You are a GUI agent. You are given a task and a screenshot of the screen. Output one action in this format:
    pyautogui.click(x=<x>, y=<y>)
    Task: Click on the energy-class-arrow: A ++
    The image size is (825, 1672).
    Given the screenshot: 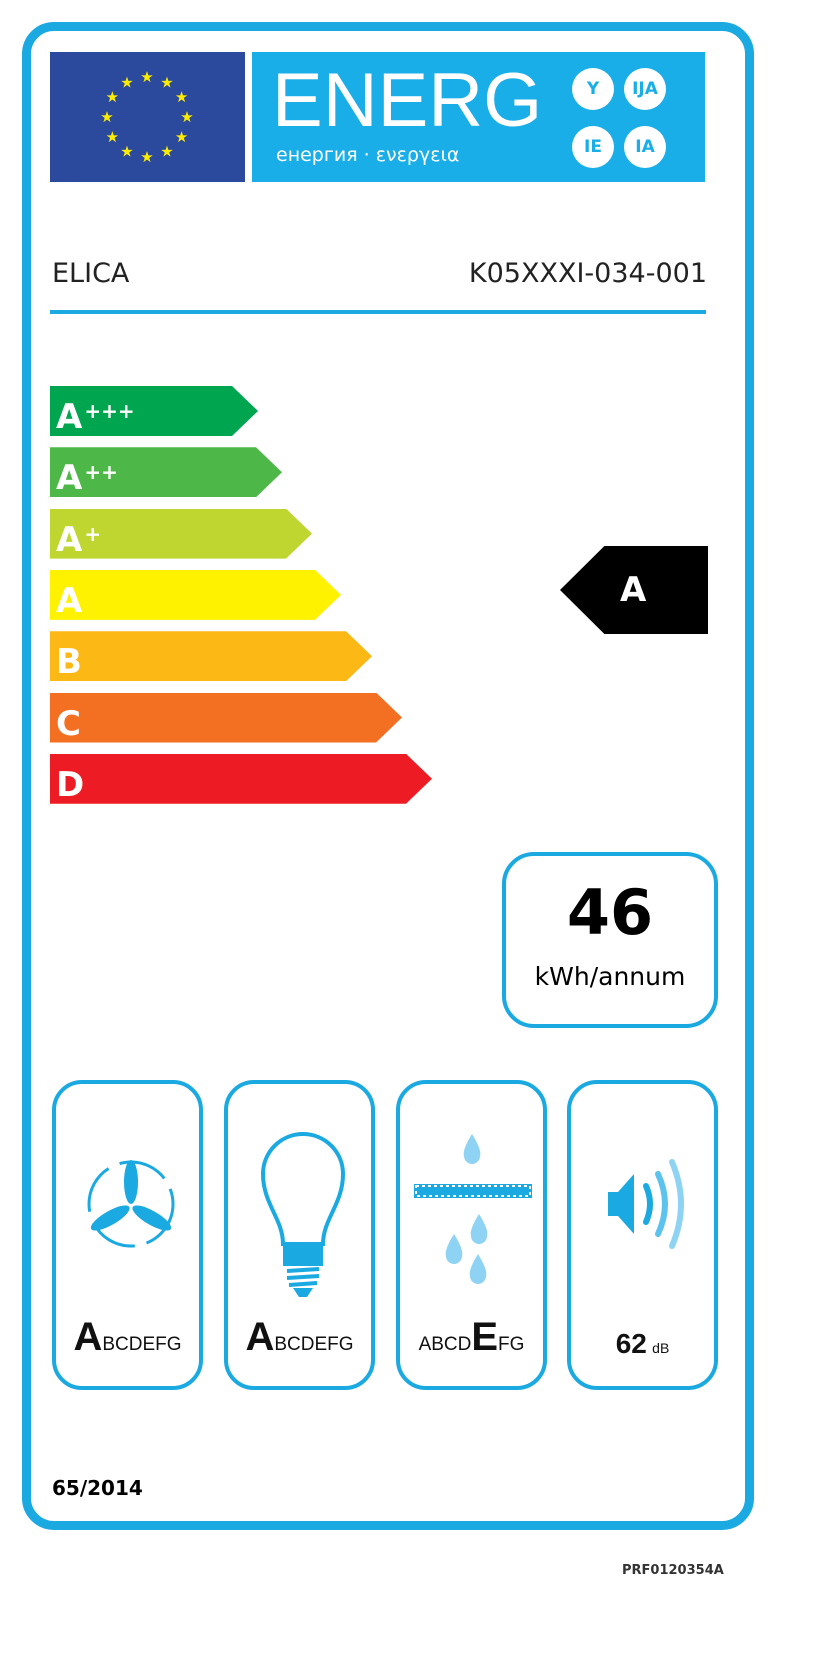 What is the action you would take?
    pyautogui.click(x=166, y=473)
    